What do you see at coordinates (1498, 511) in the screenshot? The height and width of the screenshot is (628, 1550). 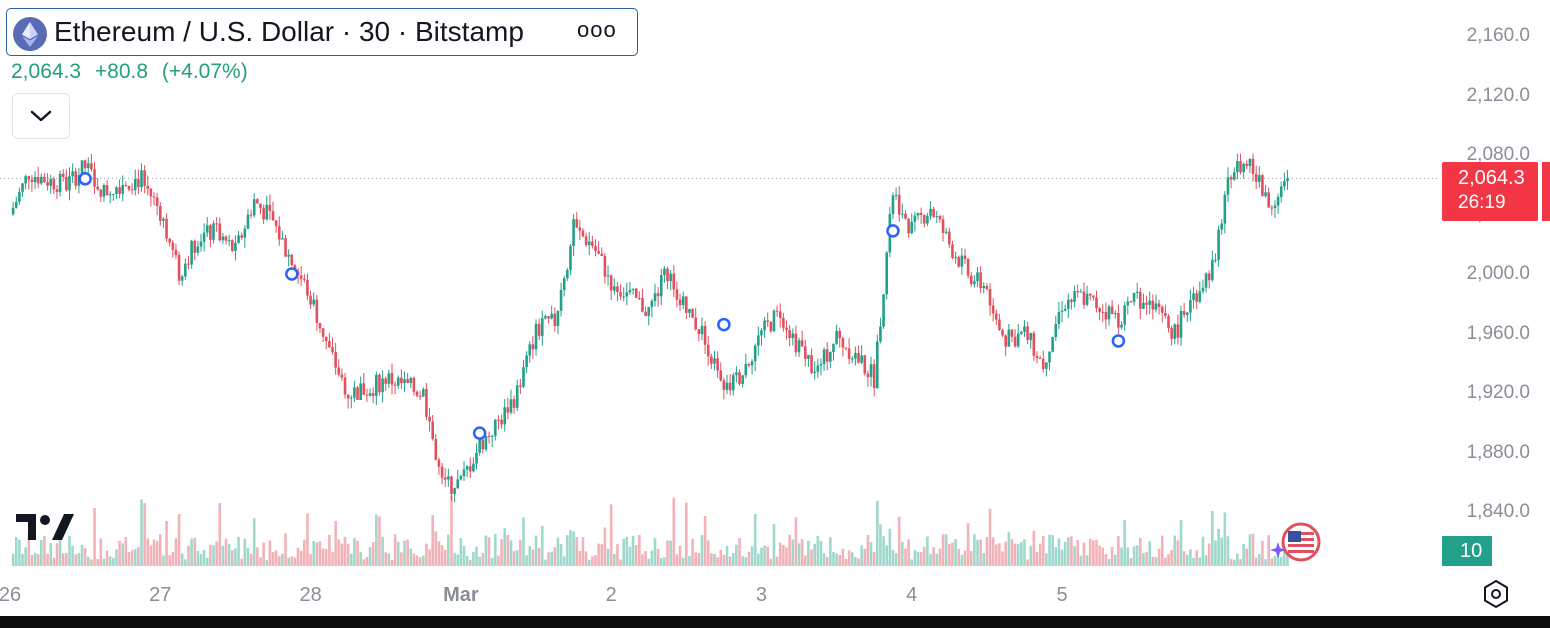 I see `y-tick-label: 1,840.0` at bounding box center [1498, 511].